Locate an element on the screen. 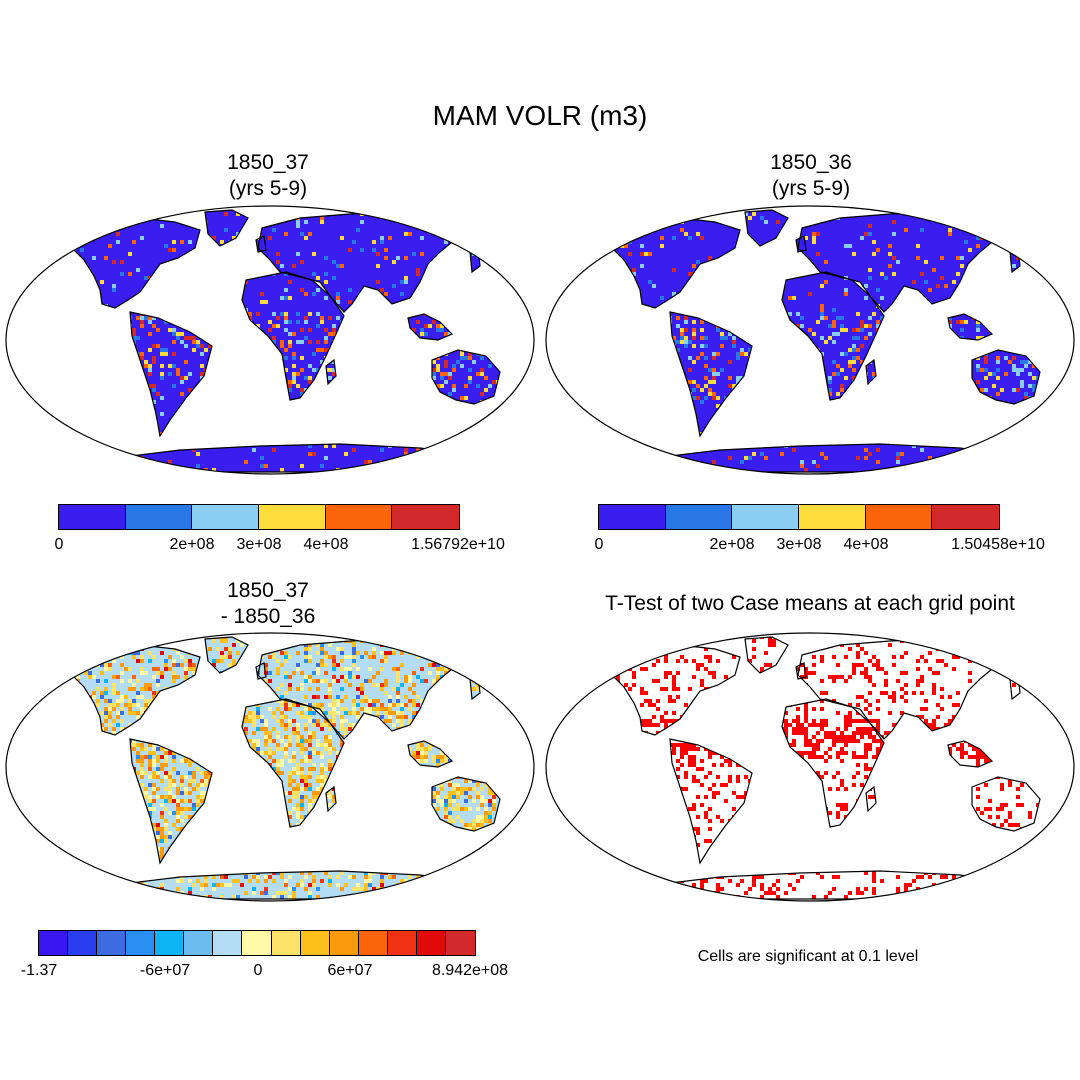 This screenshot has width=1080, height=1080. cb2-tick-label: 4e+08 is located at coordinates (866, 544).